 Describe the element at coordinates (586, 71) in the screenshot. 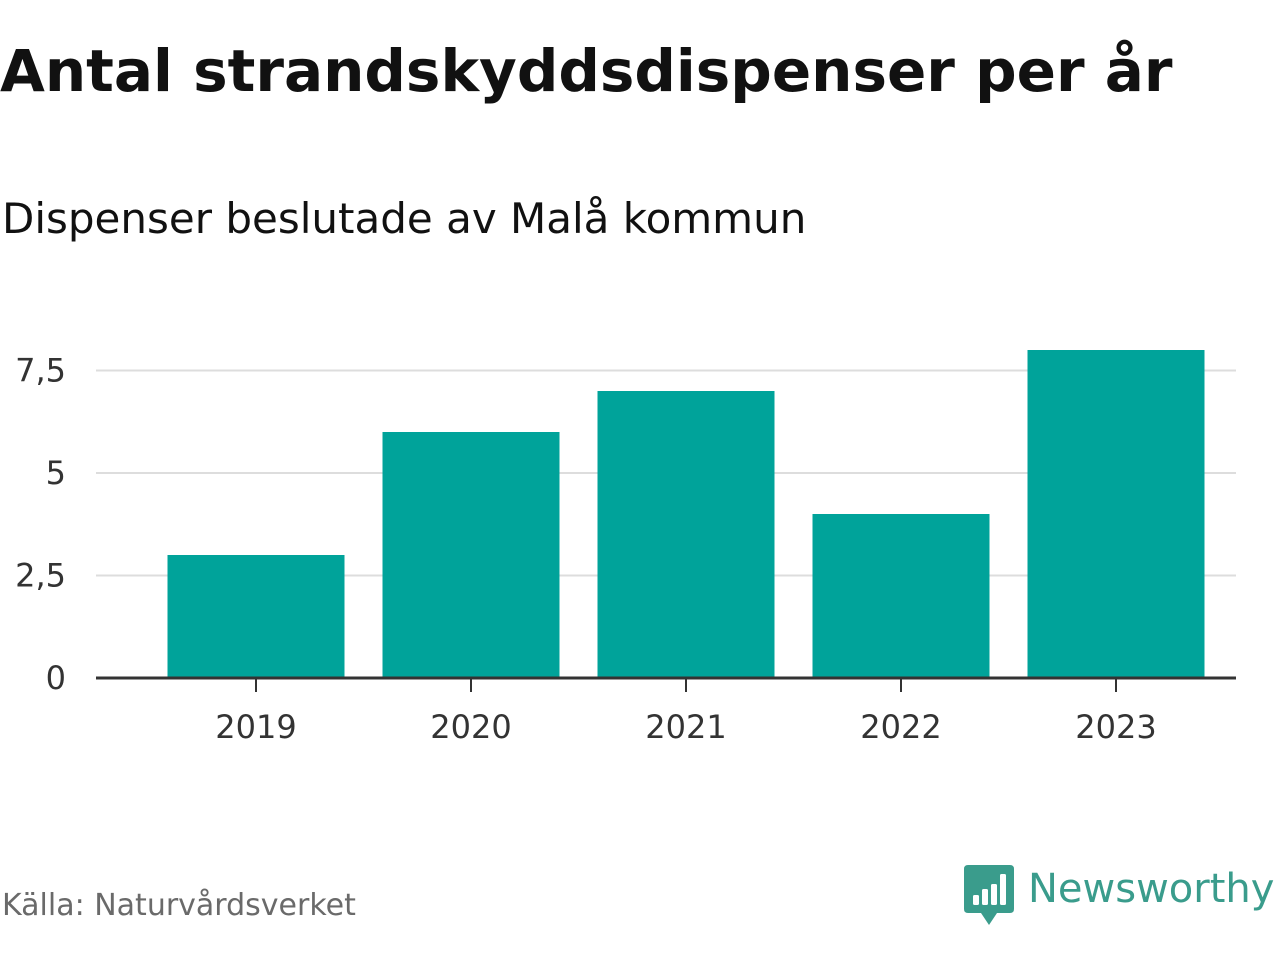

I see `chart-title: Antal strandskyddsdispenser per år` at that location.